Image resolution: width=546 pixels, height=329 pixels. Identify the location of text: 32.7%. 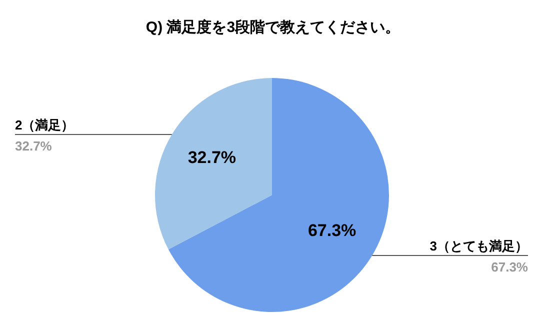
(33, 146).